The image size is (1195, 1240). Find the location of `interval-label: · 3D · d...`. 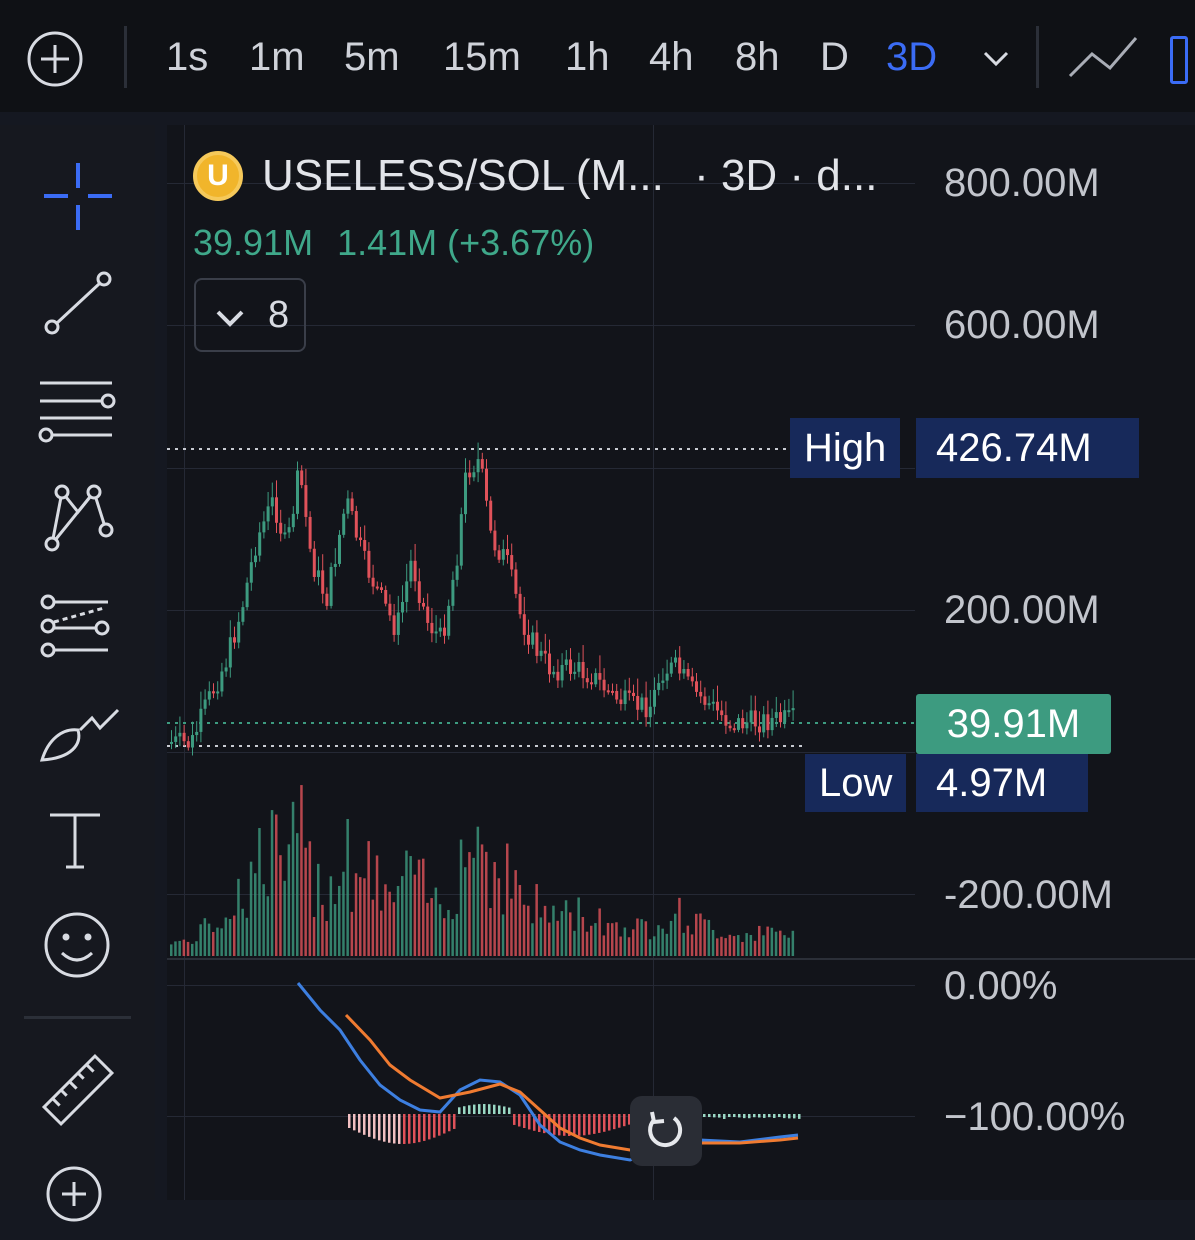

interval-label: · 3D · d... is located at coordinates (786, 175).